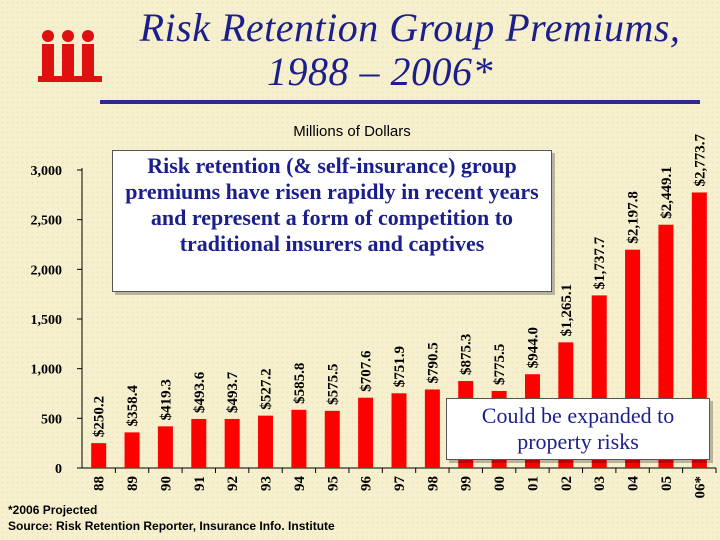 The width and height of the screenshot is (720, 540). What do you see at coordinates (533, 347) in the screenshot?
I see `data-label: $944.0` at bounding box center [533, 347].